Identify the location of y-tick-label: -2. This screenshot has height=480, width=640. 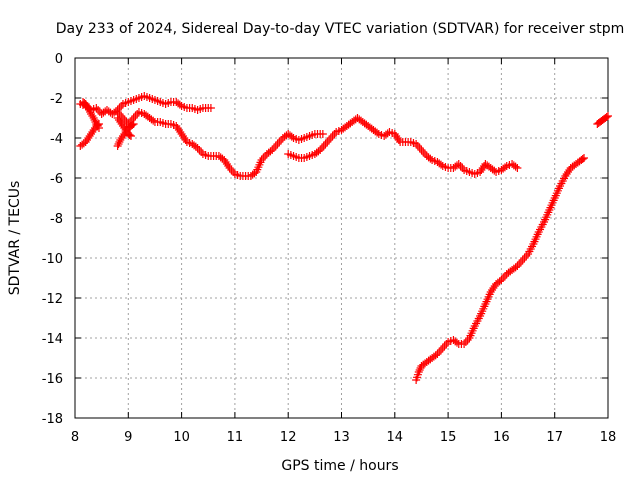
(56, 99).